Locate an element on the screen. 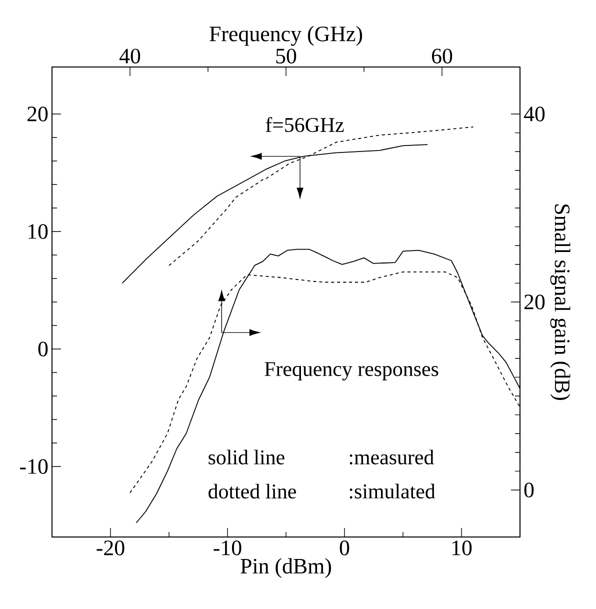 This screenshot has height=609, width=596. annotation: Frequency responses is located at coordinates (351, 371).